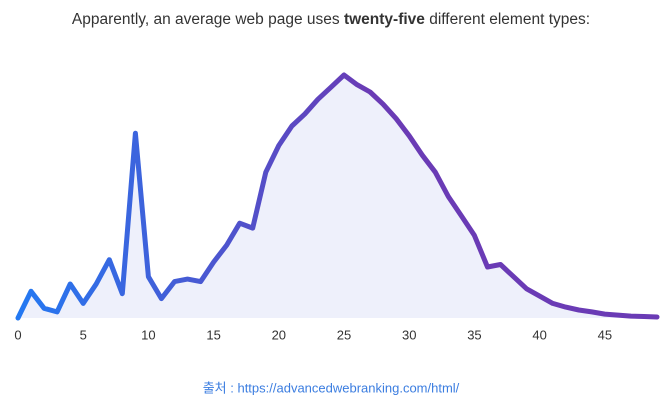  Describe the element at coordinates (279, 334) in the screenshot. I see `x-tick-label: 20` at that location.